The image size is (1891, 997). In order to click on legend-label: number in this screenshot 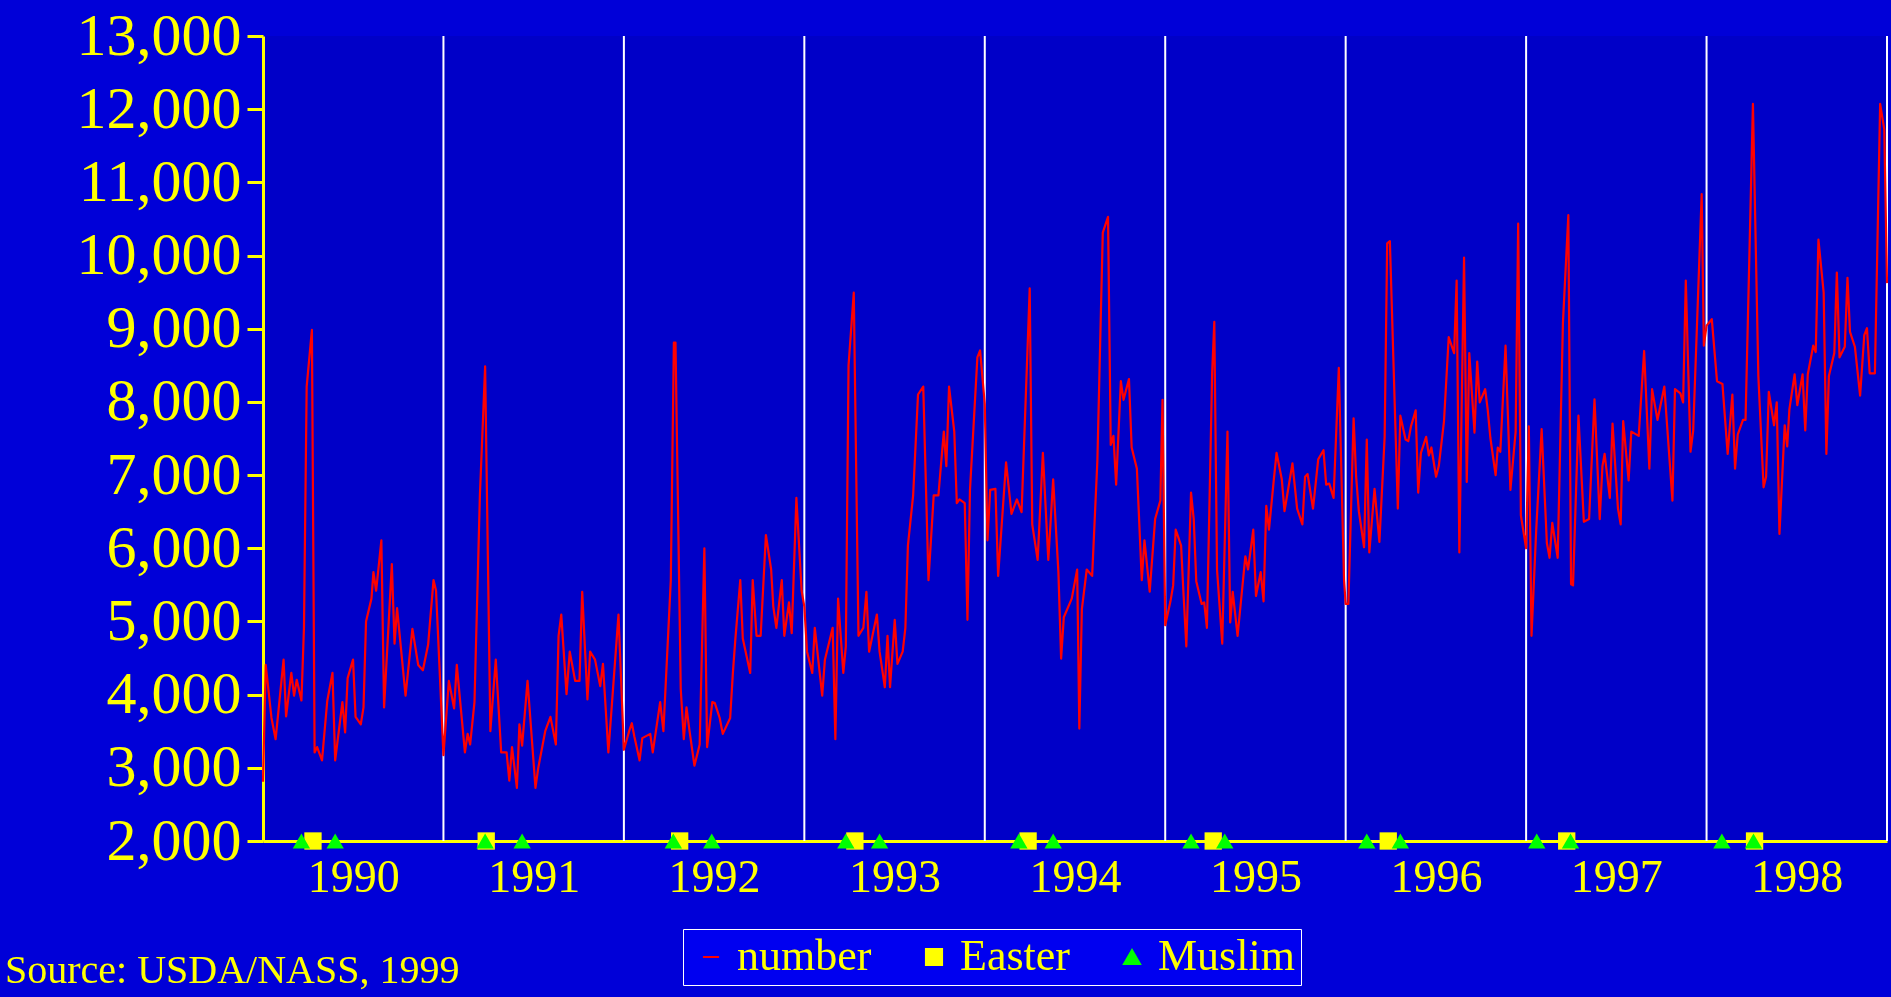, I will do `click(804, 955)`.